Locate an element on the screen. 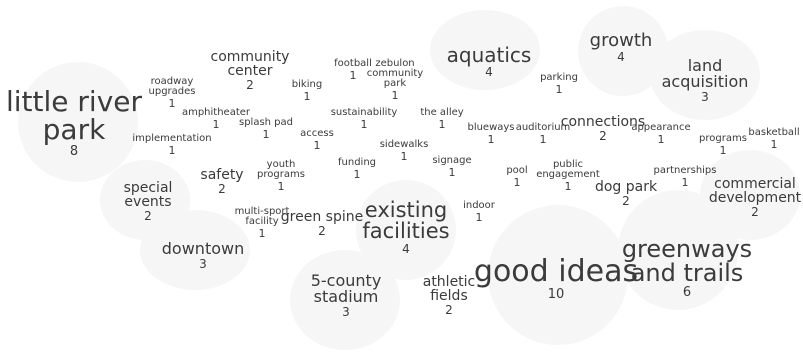  term-word: commercial development is located at coordinates (755, 191).